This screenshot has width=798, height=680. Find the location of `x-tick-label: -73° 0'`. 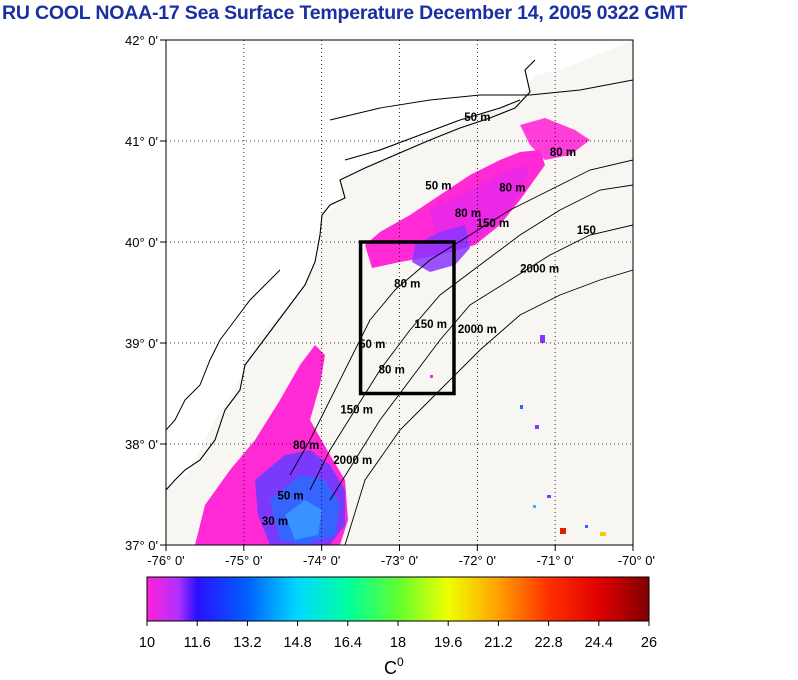

x-tick-label: -73° 0' is located at coordinates (399, 560).